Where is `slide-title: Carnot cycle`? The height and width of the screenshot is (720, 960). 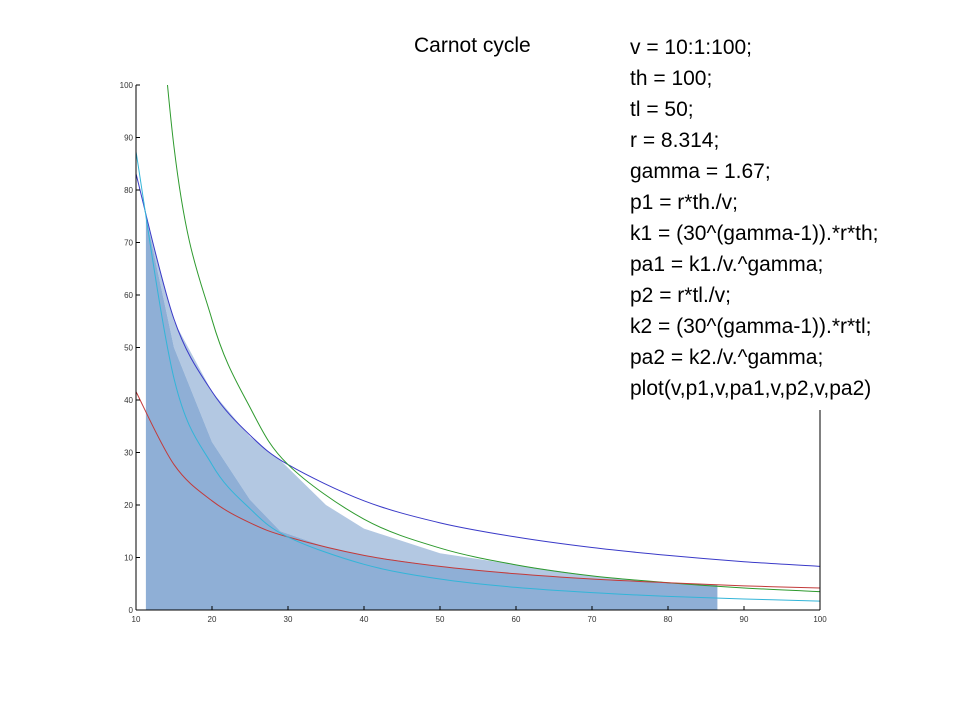 slide-title: Carnot cycle is located at coordinates (472, 45).